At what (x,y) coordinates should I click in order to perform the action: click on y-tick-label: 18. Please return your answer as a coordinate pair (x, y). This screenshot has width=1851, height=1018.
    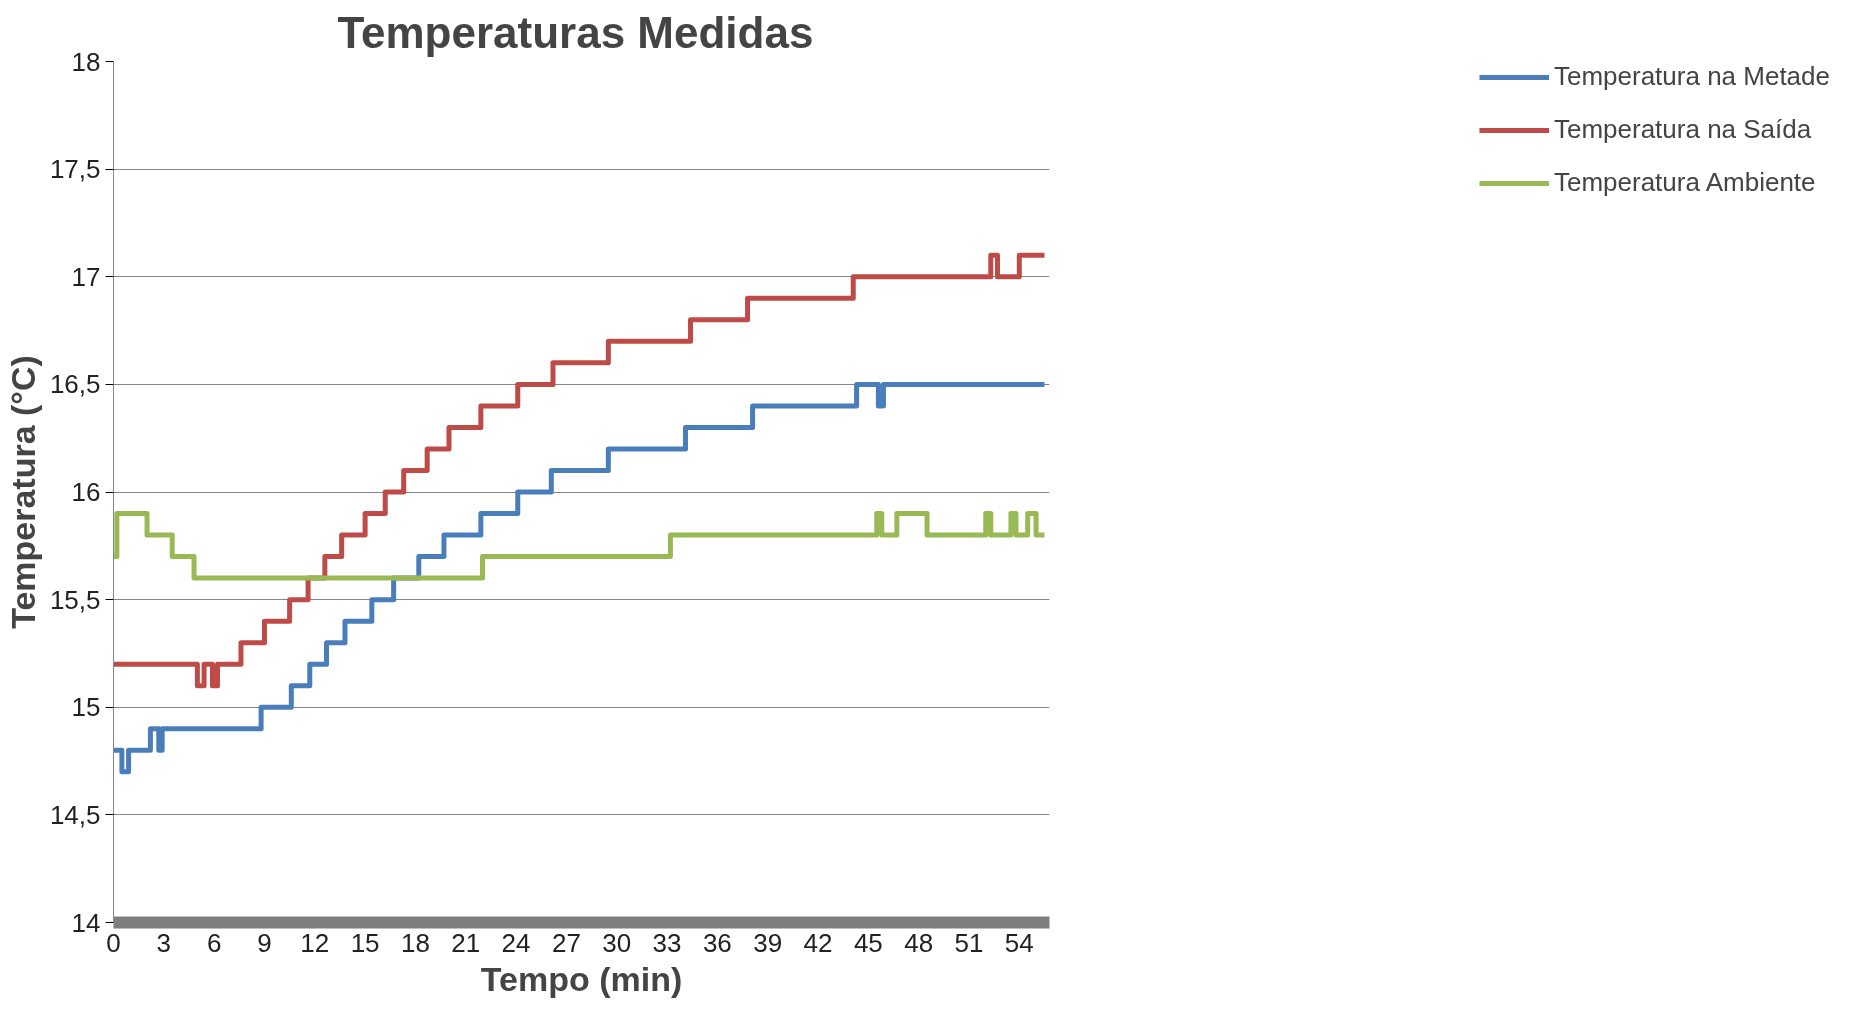
    Looking at the image, I should click on (86, 61).